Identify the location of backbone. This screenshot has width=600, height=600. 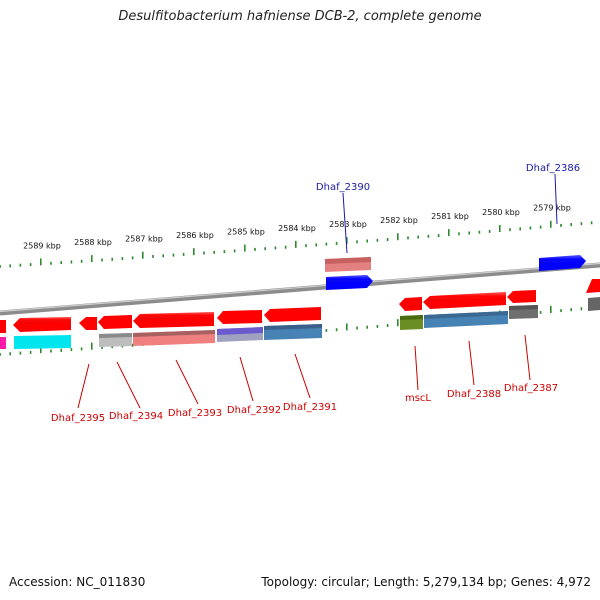
(300, 289).